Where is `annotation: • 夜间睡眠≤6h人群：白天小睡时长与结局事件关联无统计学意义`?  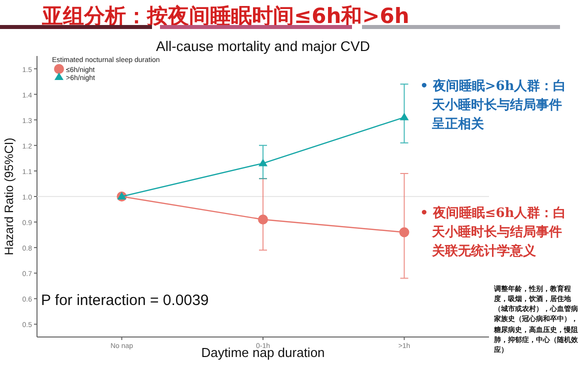
annotation: • 夜间睡眠≤6h人群：白天小睡时长与结局事件关联无统计学意义 is located at coordinates (494, 233).